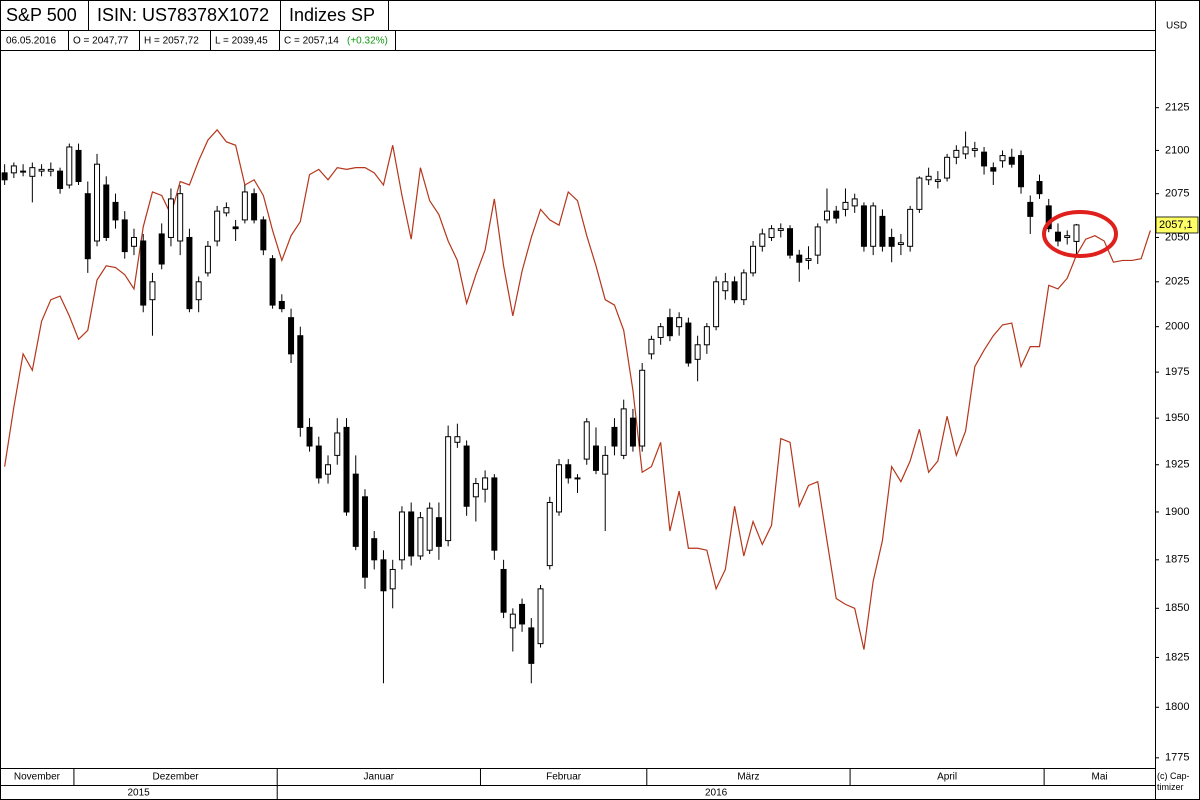 This screenshot has height=800, width=1200. I want to click on last-price-label: 2057,1, so click(1176, 225).